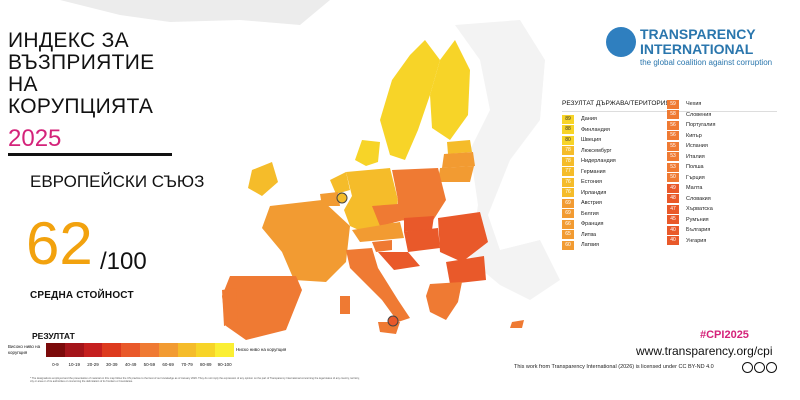  Describe the element at coordinates (224, 364) in the screenshot. I see `legend-tick-label: 90-100` at that location.